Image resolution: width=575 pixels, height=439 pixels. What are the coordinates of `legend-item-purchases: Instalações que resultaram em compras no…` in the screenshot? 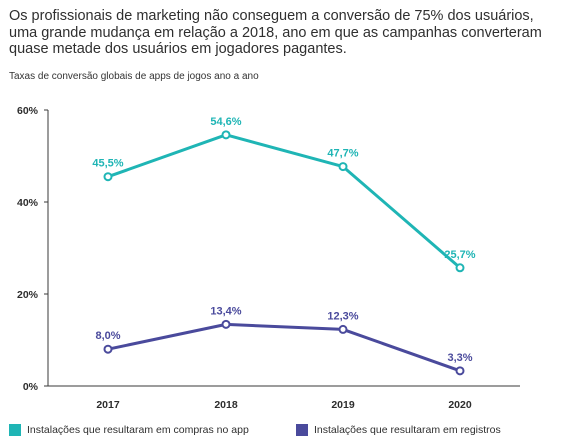 It's located at (129, 430).